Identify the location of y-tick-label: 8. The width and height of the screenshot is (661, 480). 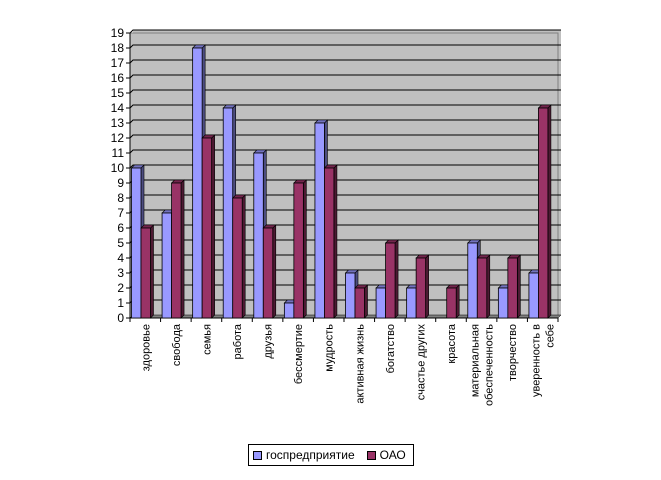
(120, 198).